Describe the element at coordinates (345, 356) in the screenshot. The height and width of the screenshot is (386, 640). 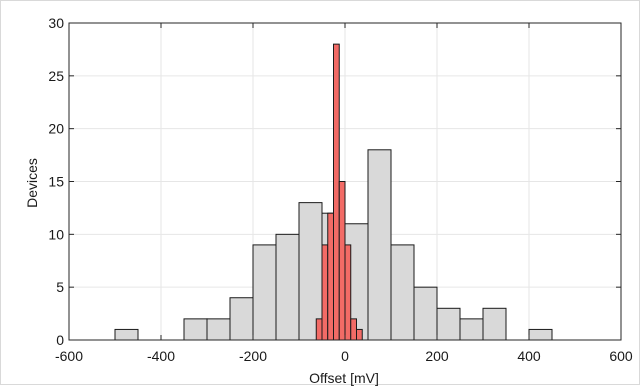
I see `x-tick-label-3: 0` at that location.